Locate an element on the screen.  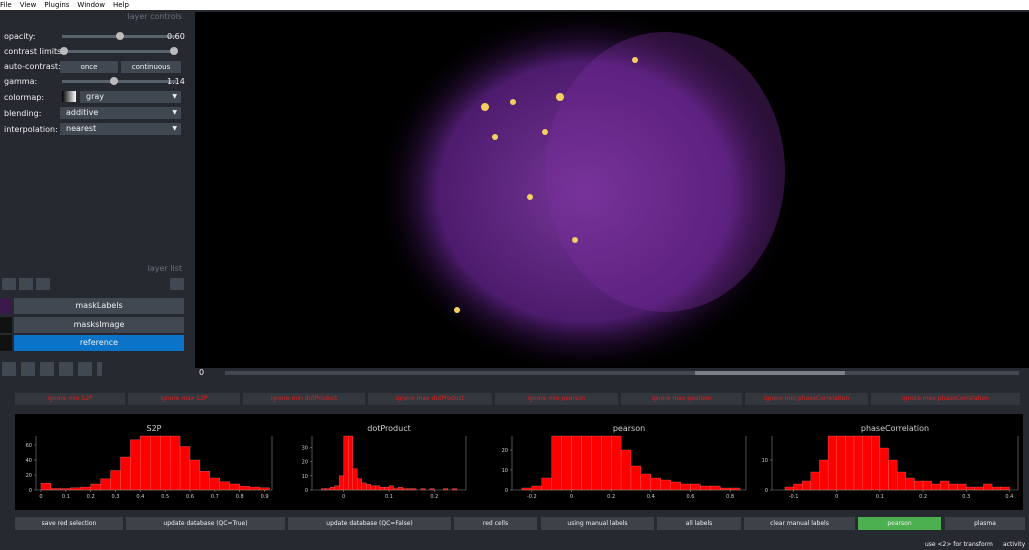
layer-row: maskLabels is located at coordinates (99, 306).